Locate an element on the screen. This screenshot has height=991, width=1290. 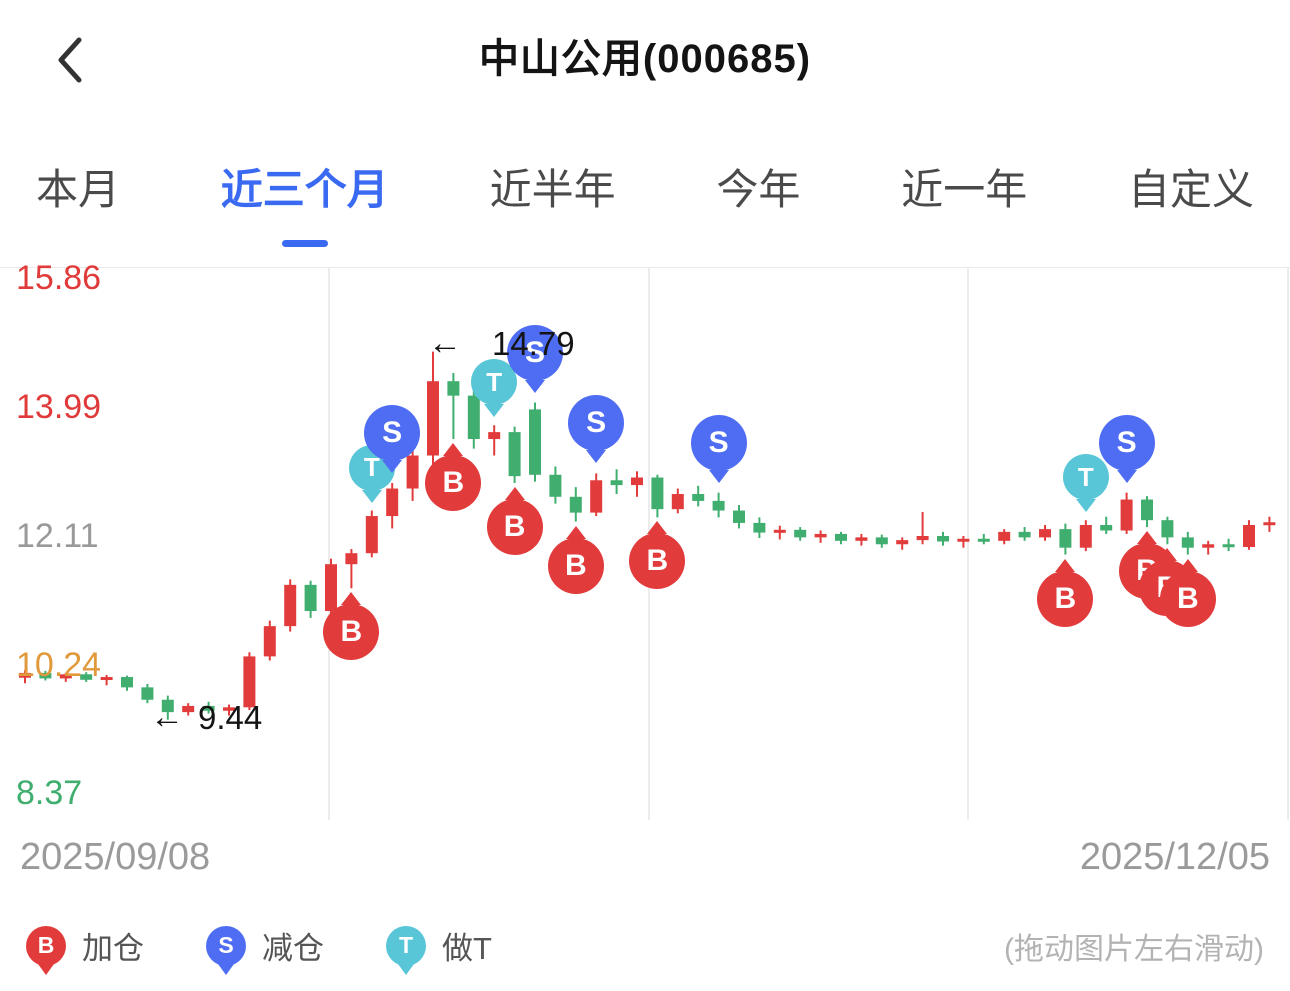
legend-item-buy: B 加仓 is located at coordinates (85, 945).